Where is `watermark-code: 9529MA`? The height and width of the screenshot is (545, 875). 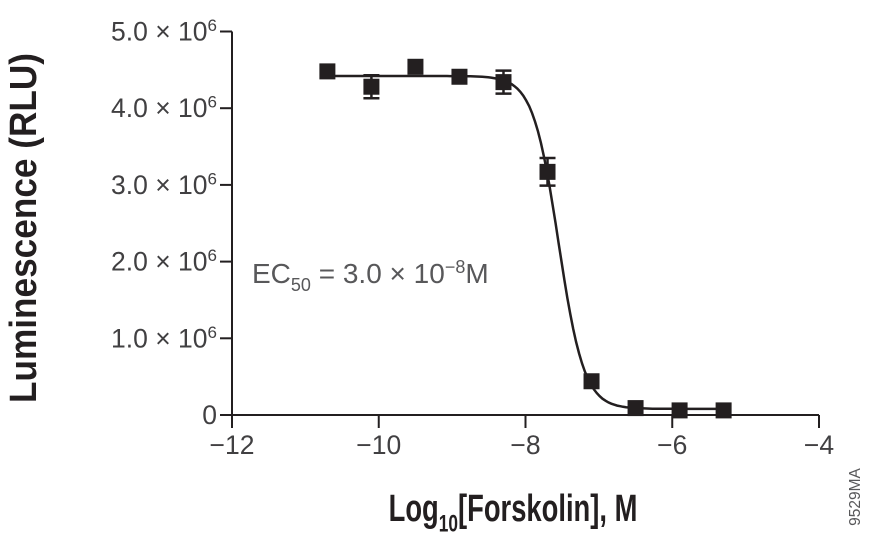 watermark-code: 9529MA is located at coordinates (855, 496).